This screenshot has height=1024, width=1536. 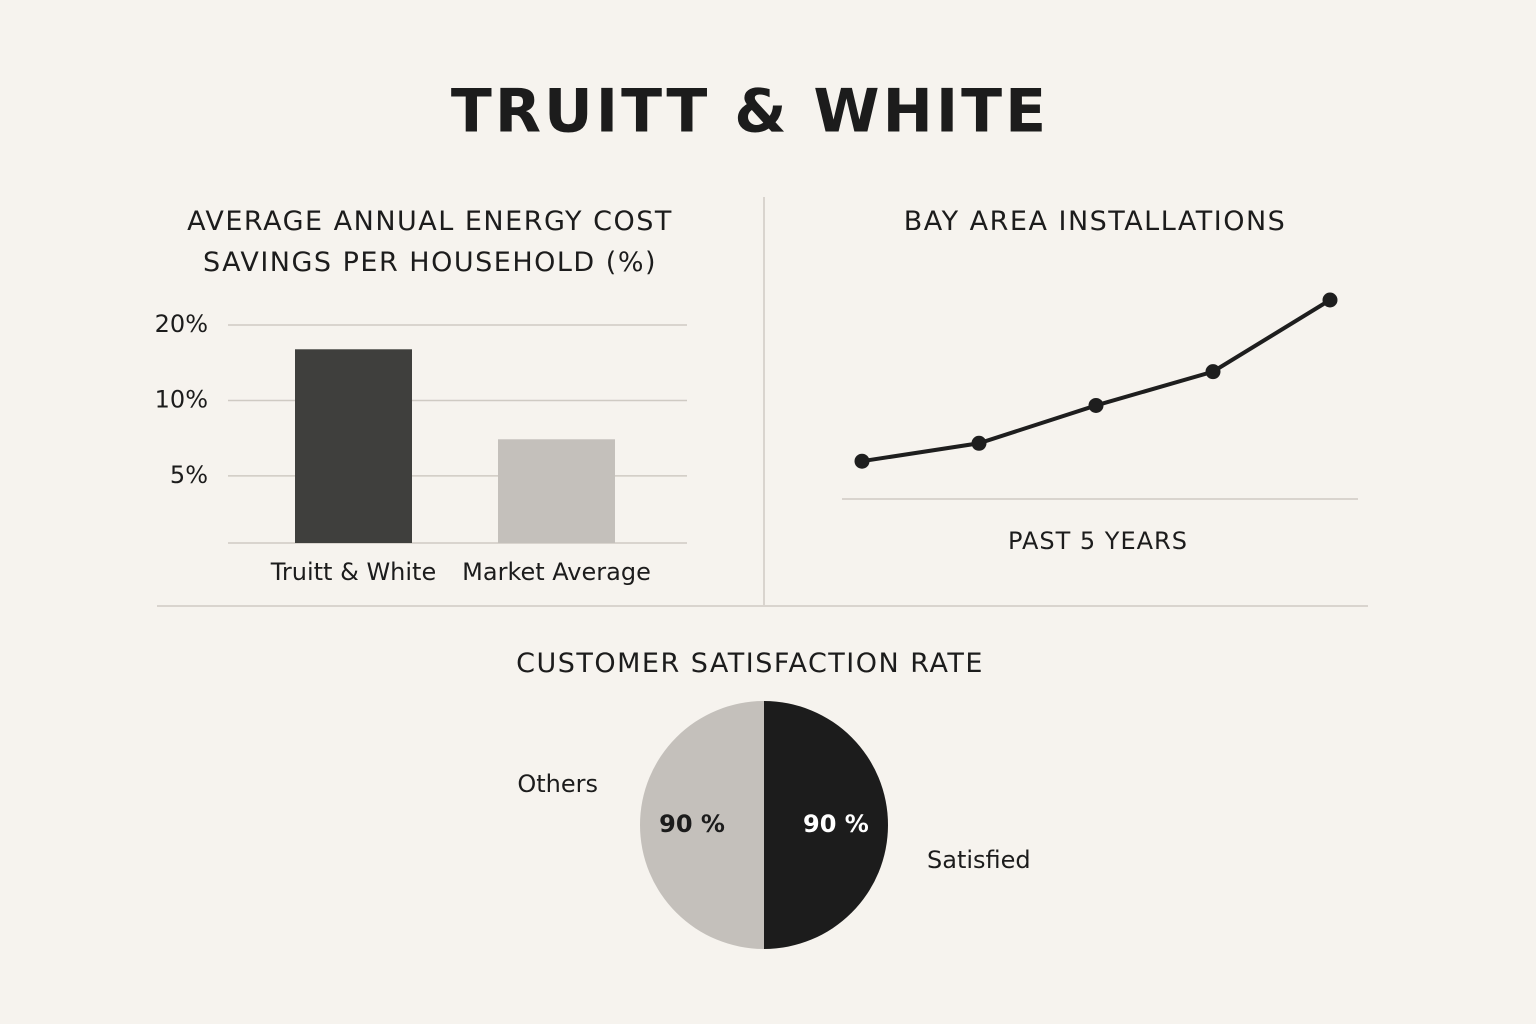 What do you see at coordinates (1098, 541) in the screenshot?
I see `x-axis-label: PAST 5 YEARS` at bounding box center [1098, 541].